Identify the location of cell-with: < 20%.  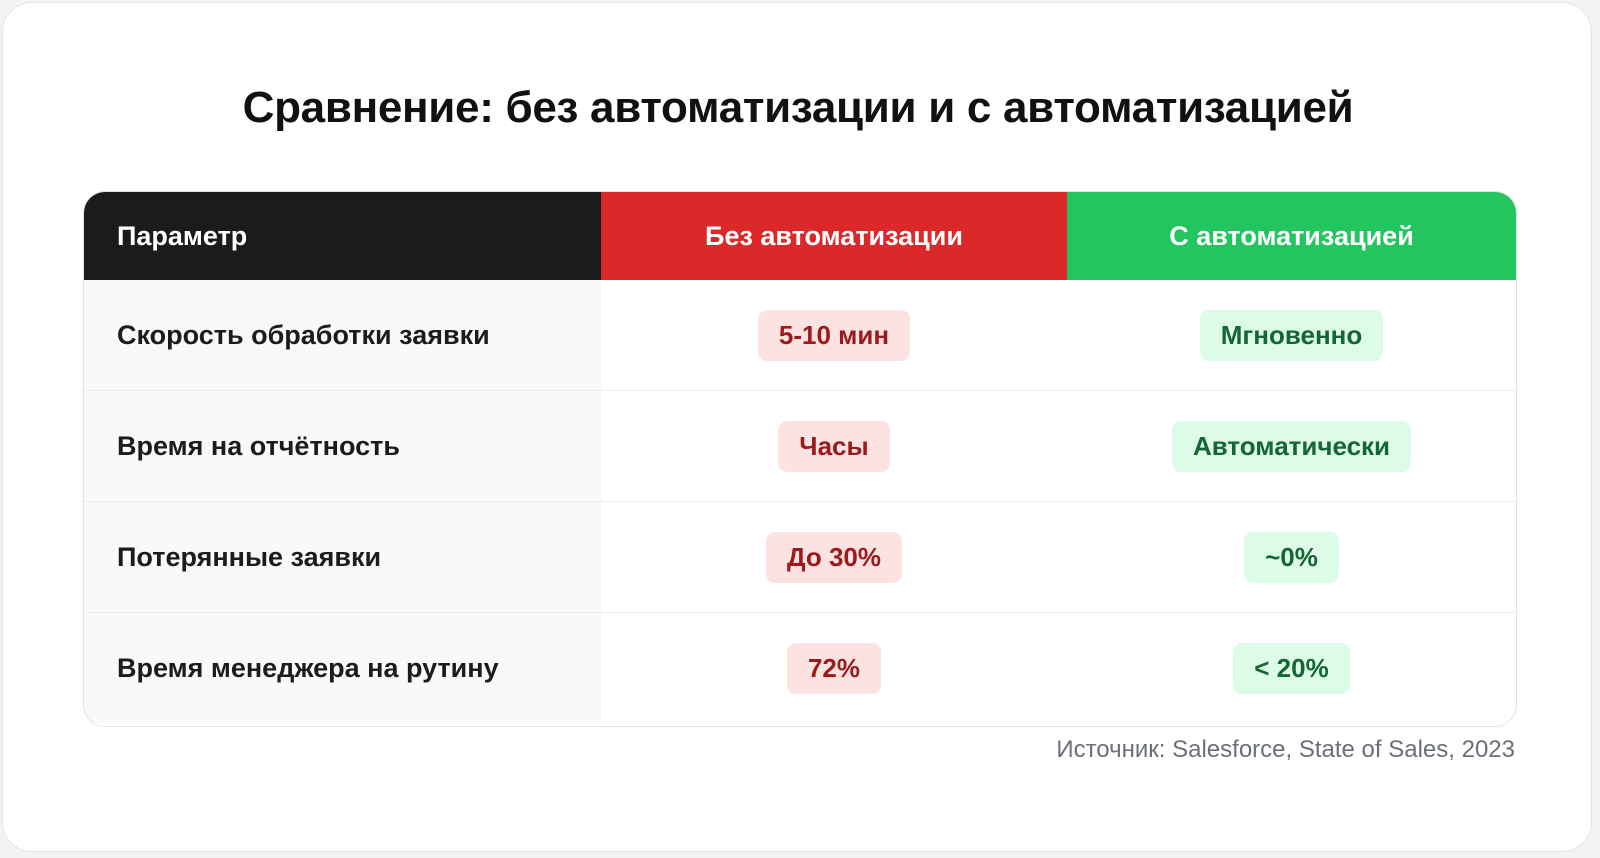
(1291, 668).